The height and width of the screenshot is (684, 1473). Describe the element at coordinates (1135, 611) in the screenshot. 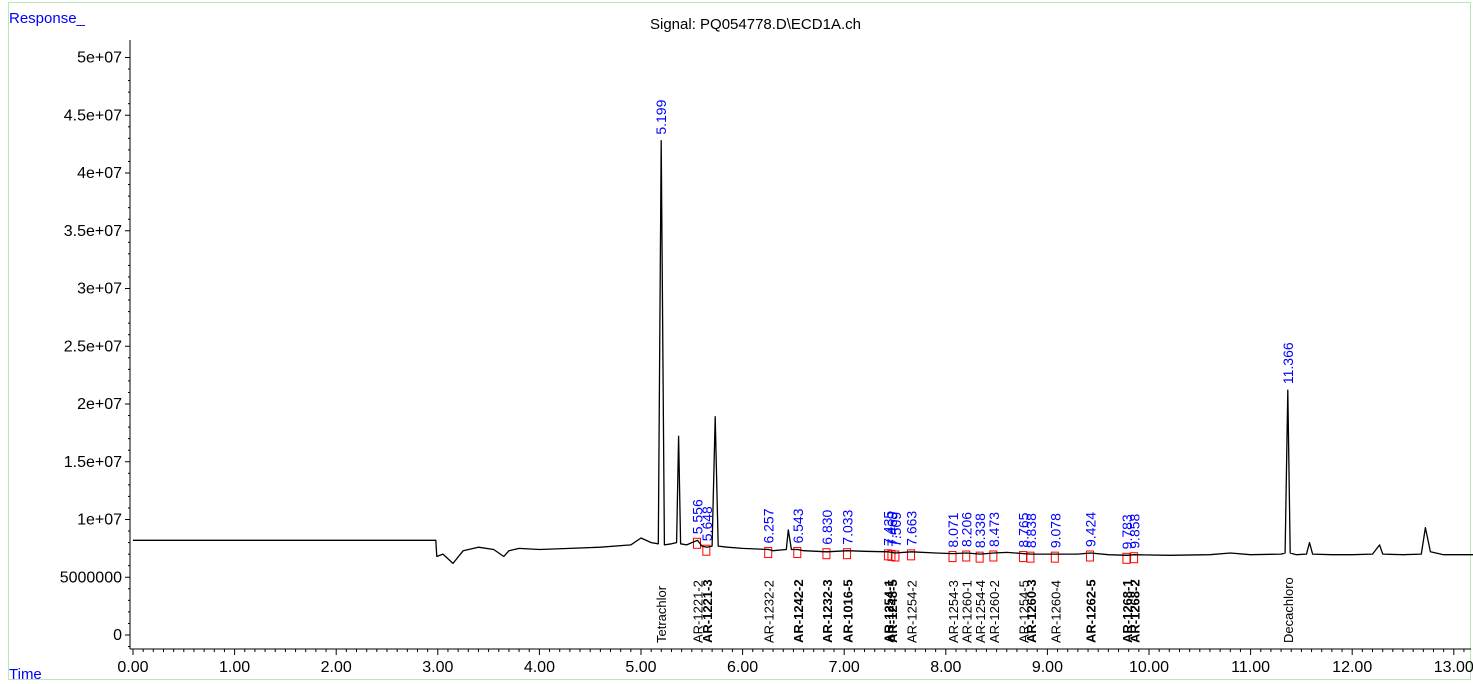

I see `compound-label: AR-1268-2` at that location.